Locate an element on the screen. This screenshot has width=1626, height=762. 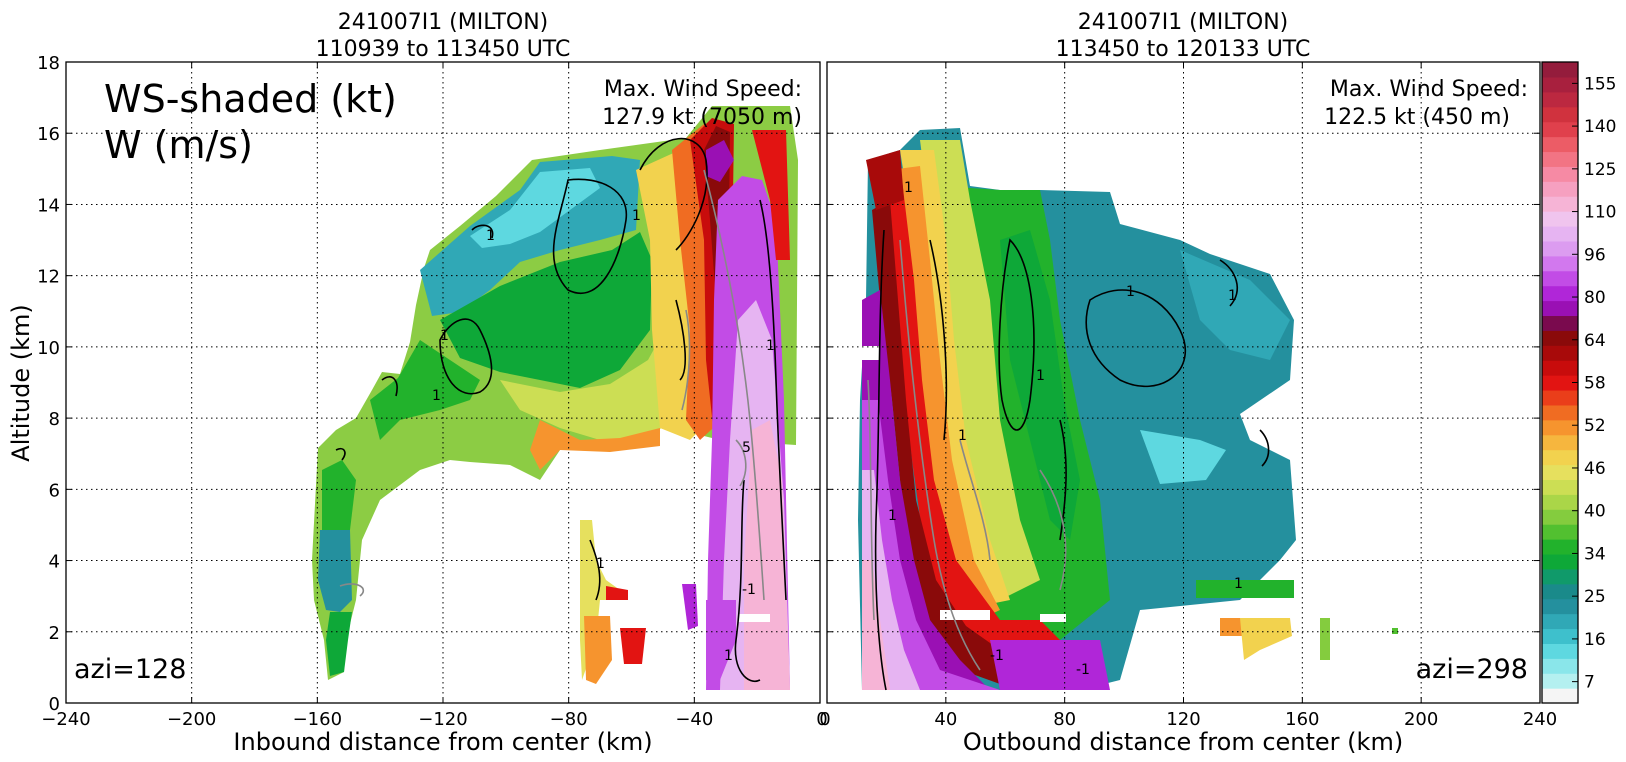
ws-patch-purple is located at coordinates (690, 607).